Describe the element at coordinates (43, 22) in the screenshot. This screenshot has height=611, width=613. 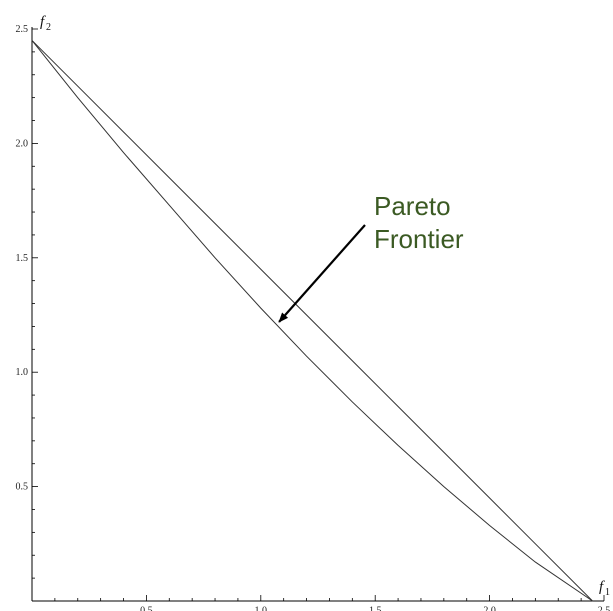
I see `y-axis-label: f` at that location.